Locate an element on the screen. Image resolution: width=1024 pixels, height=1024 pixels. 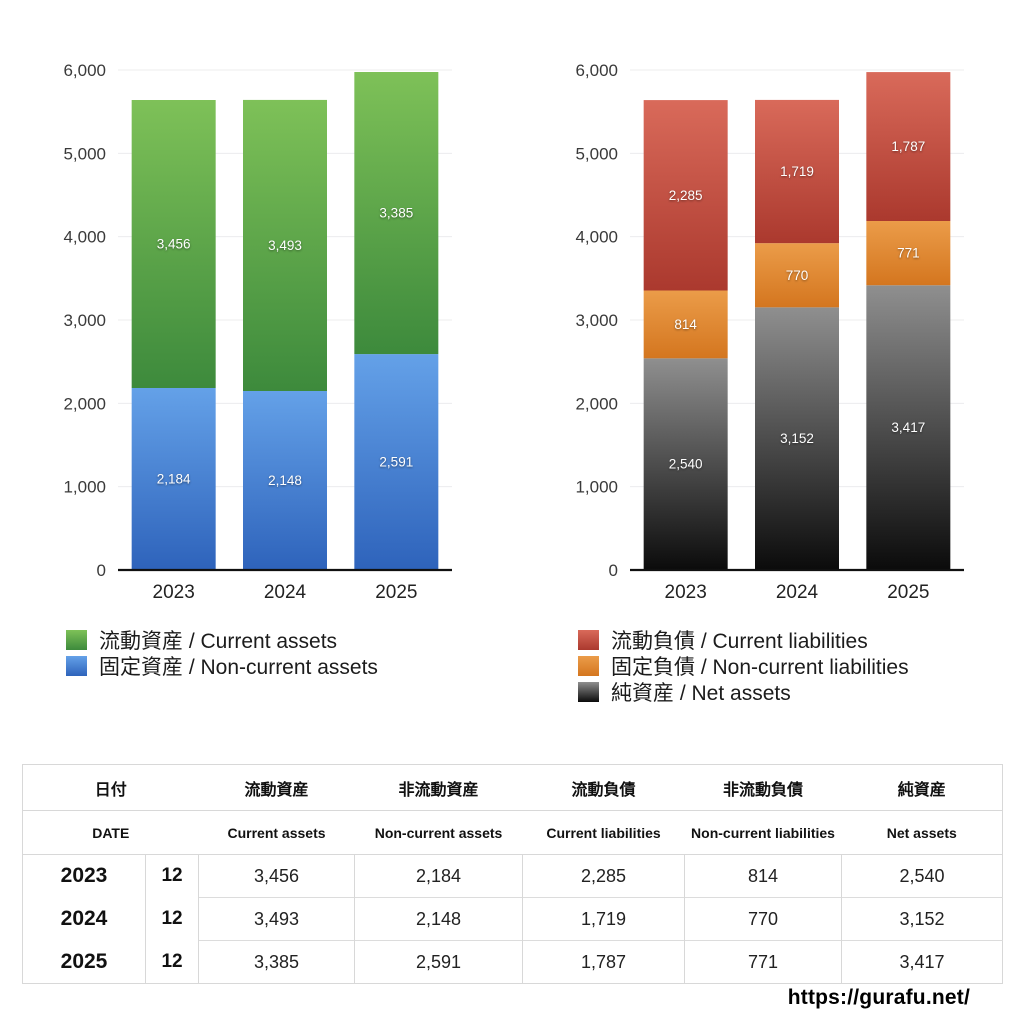
legend-label: 流動資産 / Current assets is located at coordinates (218, 641).